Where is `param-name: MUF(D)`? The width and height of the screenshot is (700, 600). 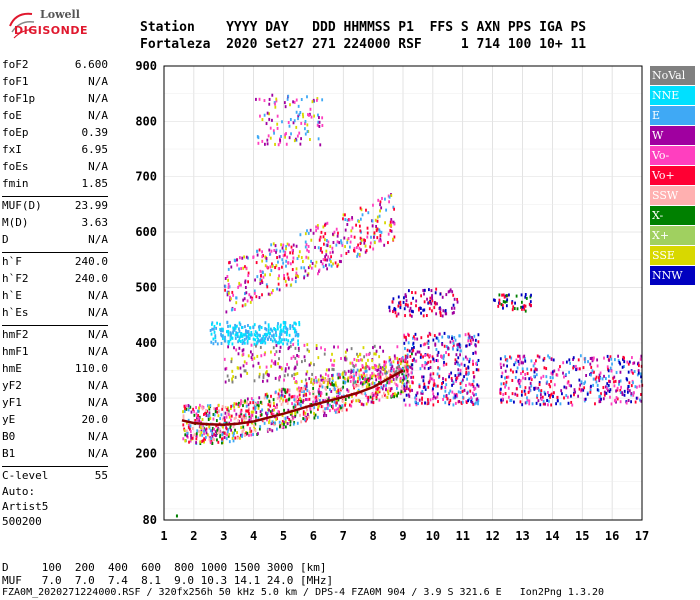
param-name: MUF(D) is located at coordinates (22, 205).